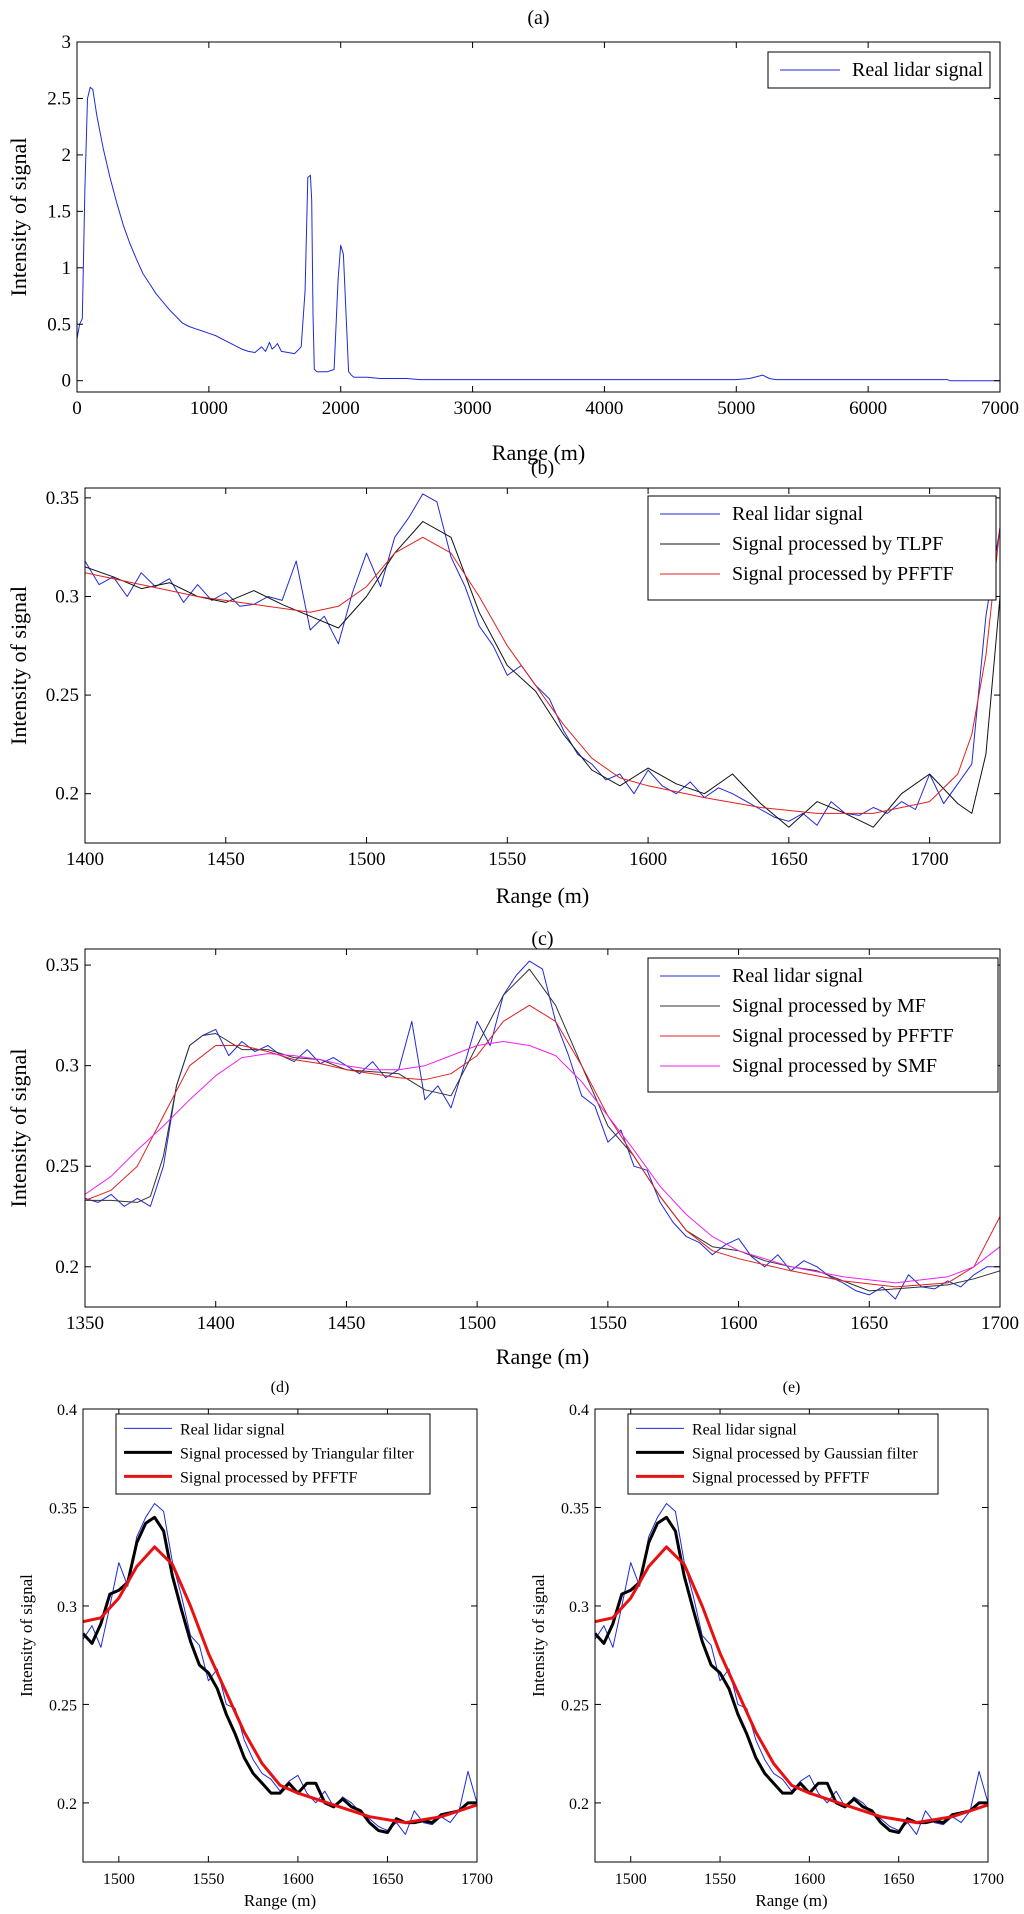  What do you see at coordinates (805, 1453) in the screenshot?
I see `legend-label: Signal processed by Gaussian filter` at bounding box center [805, 1453].